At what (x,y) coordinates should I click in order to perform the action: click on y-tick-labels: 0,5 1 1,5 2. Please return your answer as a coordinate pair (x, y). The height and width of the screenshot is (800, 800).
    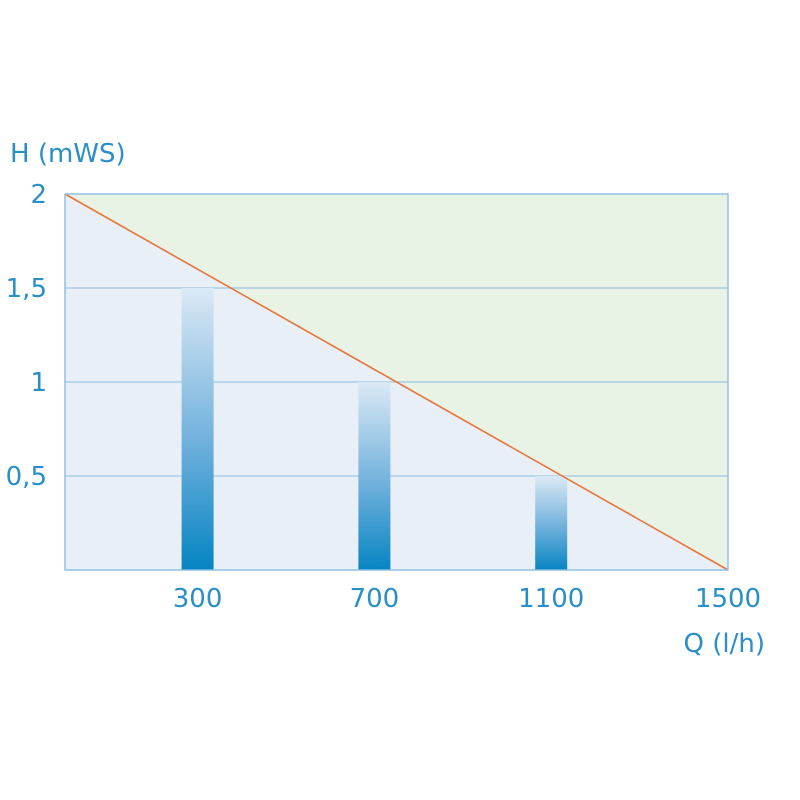
    Looking at the image, I should click on (26, 336).